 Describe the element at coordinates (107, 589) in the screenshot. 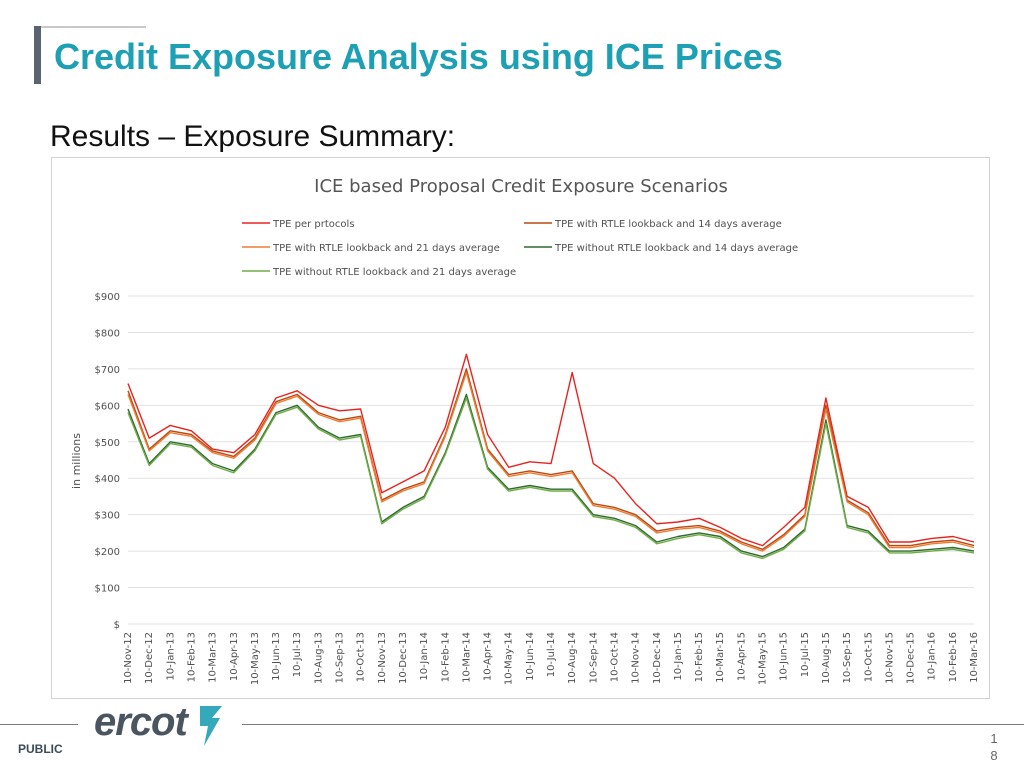

I see `y-tick-label: $100` at that location.